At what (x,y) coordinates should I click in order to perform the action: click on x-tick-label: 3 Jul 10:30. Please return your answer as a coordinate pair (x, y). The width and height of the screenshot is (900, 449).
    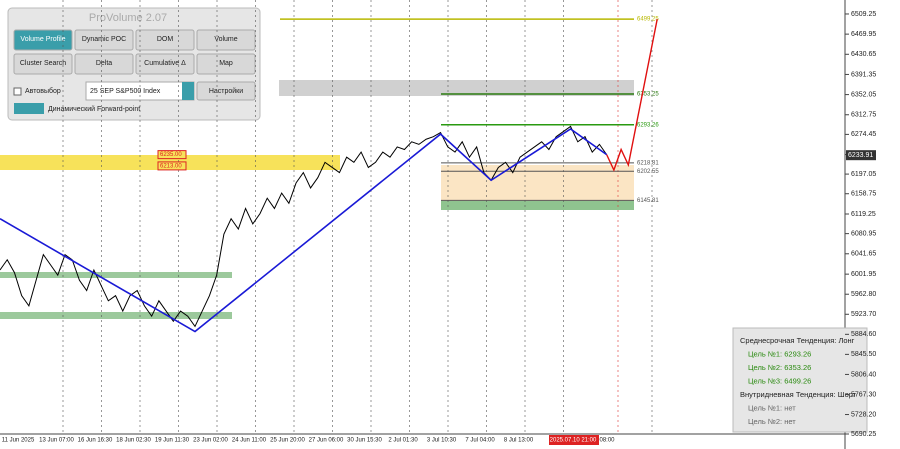
    Looking at the image, I should click on (442, 441).